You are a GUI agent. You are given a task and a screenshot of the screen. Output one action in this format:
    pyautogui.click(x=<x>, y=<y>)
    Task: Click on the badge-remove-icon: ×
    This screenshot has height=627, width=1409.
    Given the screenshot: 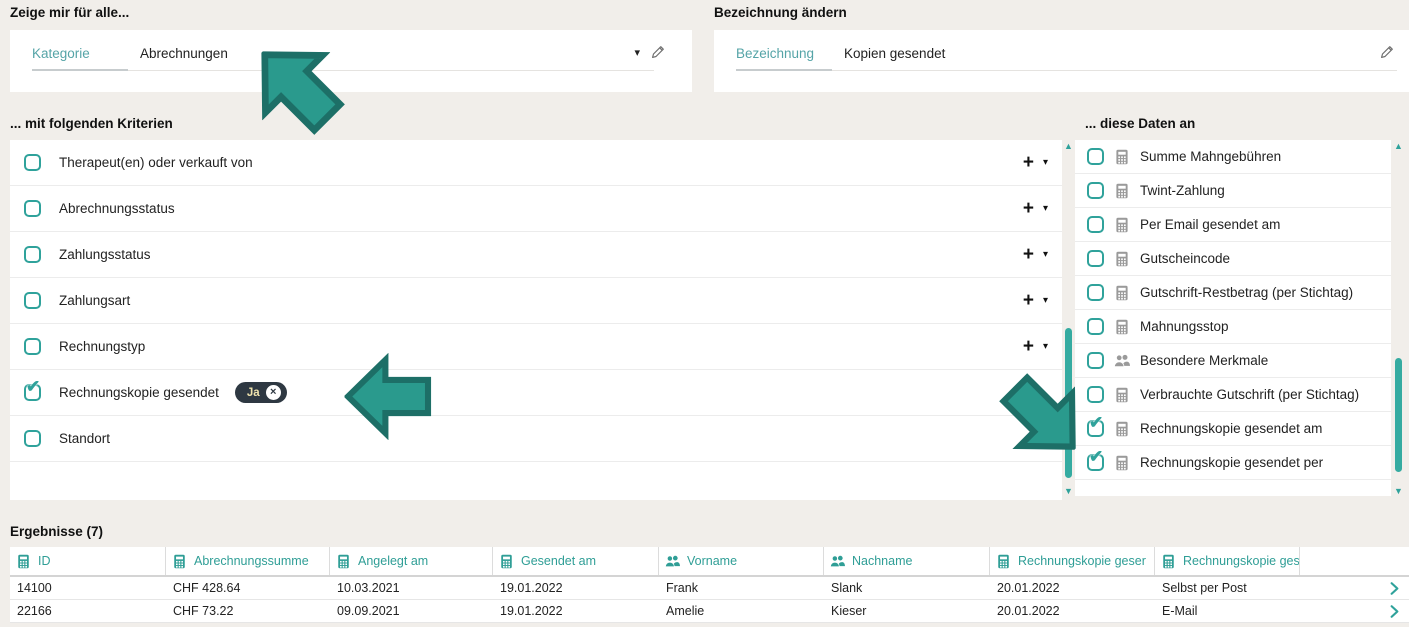 What is the action you would take?
    pyautogui.click(x=273, y=392)
    